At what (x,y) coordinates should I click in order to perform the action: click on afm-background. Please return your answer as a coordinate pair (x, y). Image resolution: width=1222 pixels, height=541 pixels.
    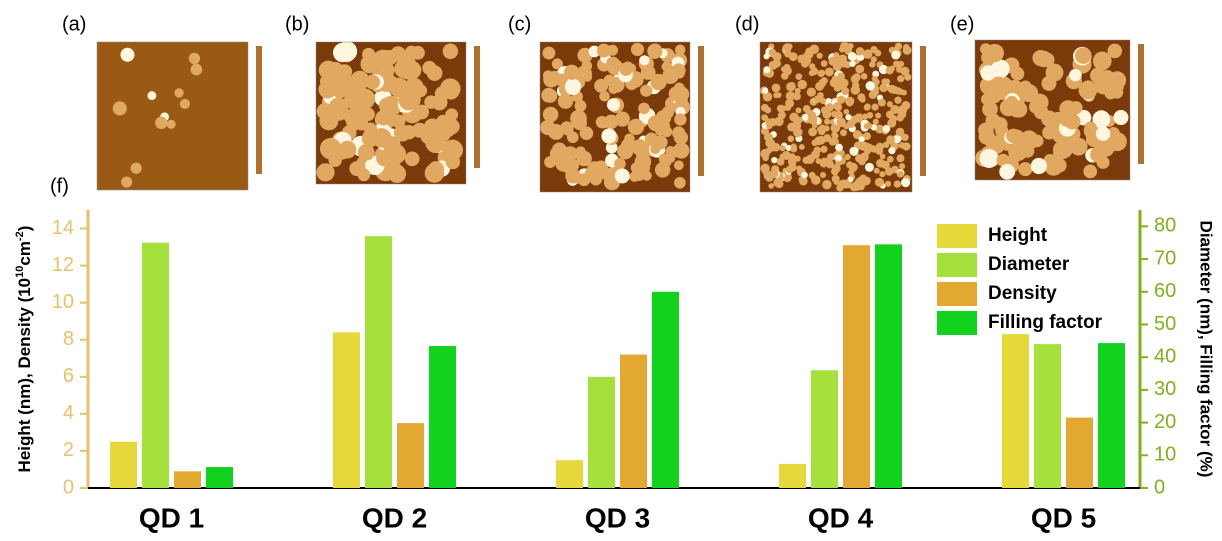
    Looking at the image, I should click on (172, 116).